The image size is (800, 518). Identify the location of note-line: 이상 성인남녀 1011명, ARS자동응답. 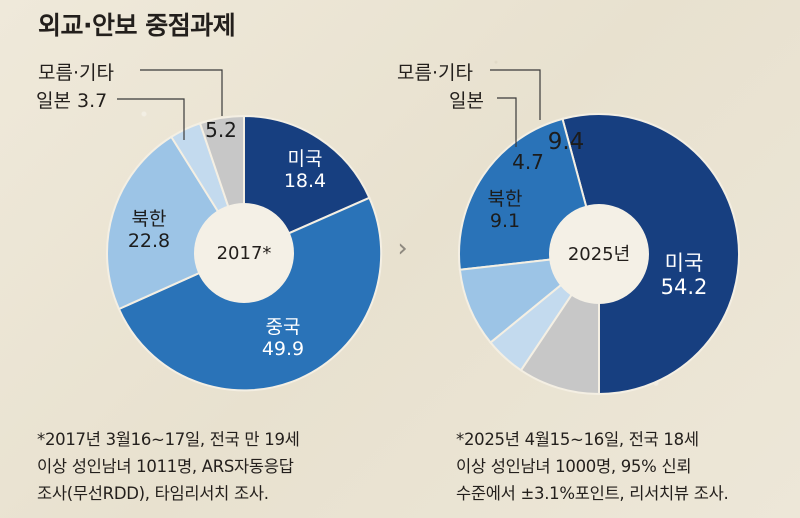
(165, 466).